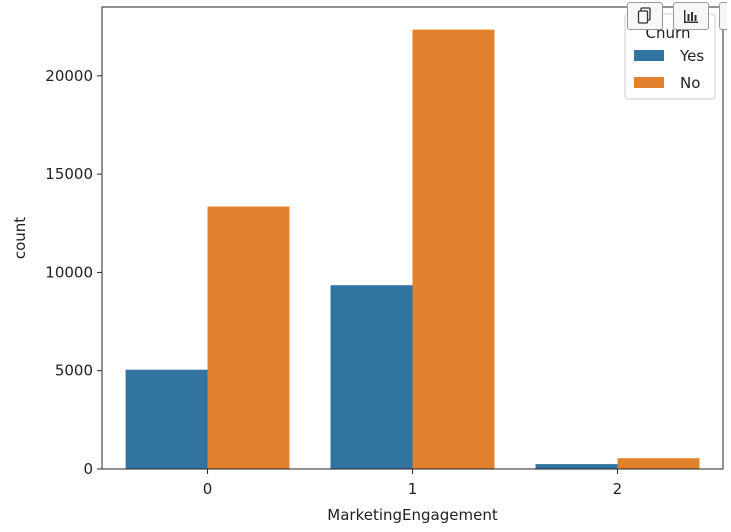 The width and height of the screenshot is (731, 532). I want to click on y-tick-label: 5000, so click(74, 371).